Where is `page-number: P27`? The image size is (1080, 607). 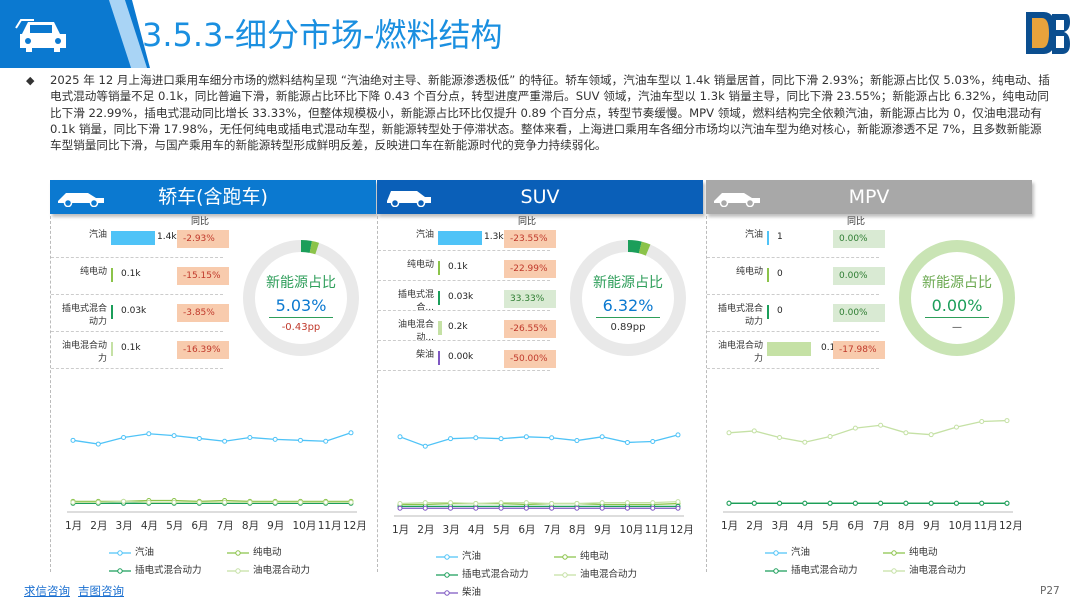 page-number: P27 is located at coordinates (1050, 591).